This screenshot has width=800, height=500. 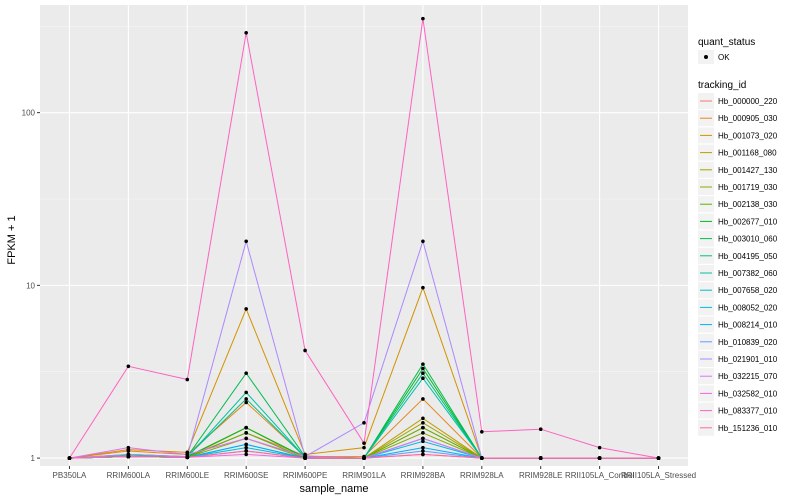 I want to click on y-tick-label: 1, so click(x=33, y=458).